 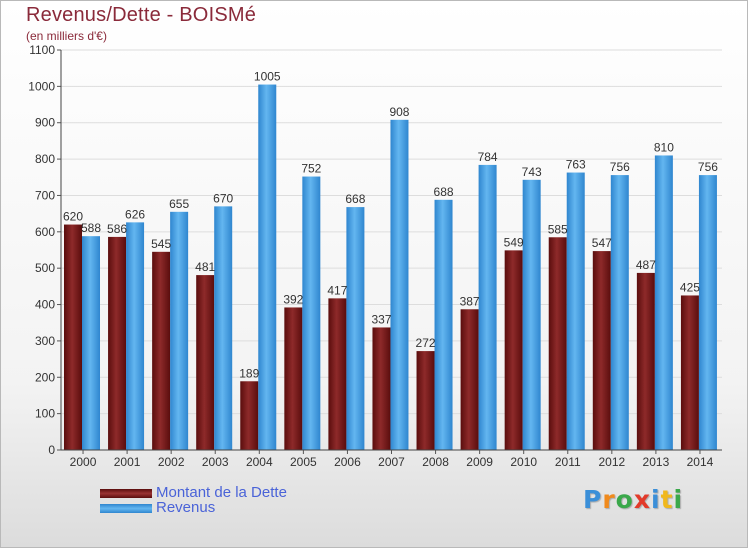 What do you see at coordinates (45, 414) in the screenshot?
I see `y-tick-label: 100` at bounding box center [45, 414].